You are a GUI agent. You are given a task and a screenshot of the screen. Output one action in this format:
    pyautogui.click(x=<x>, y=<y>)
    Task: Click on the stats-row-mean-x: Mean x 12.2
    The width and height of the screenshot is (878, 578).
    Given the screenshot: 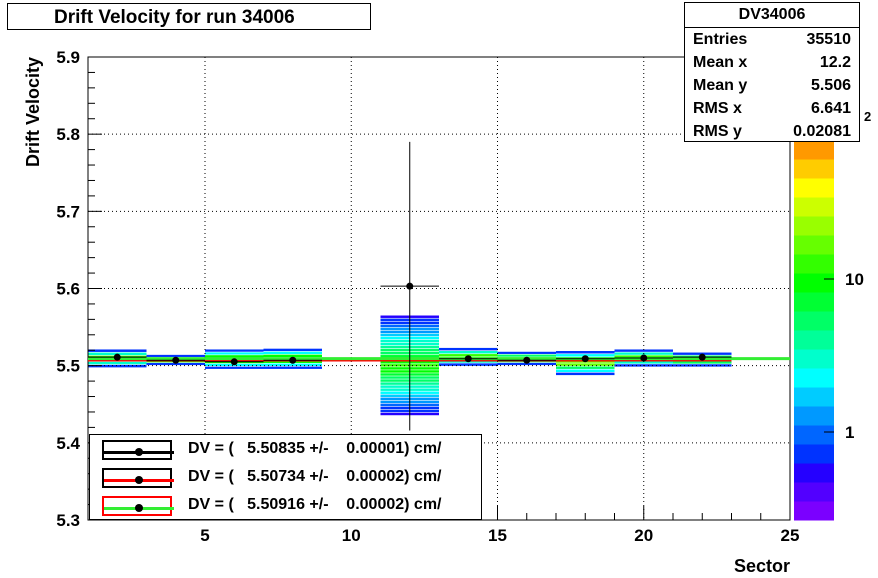 What is the action you would take?
    pyautogui.click(x=772, y=62)
    